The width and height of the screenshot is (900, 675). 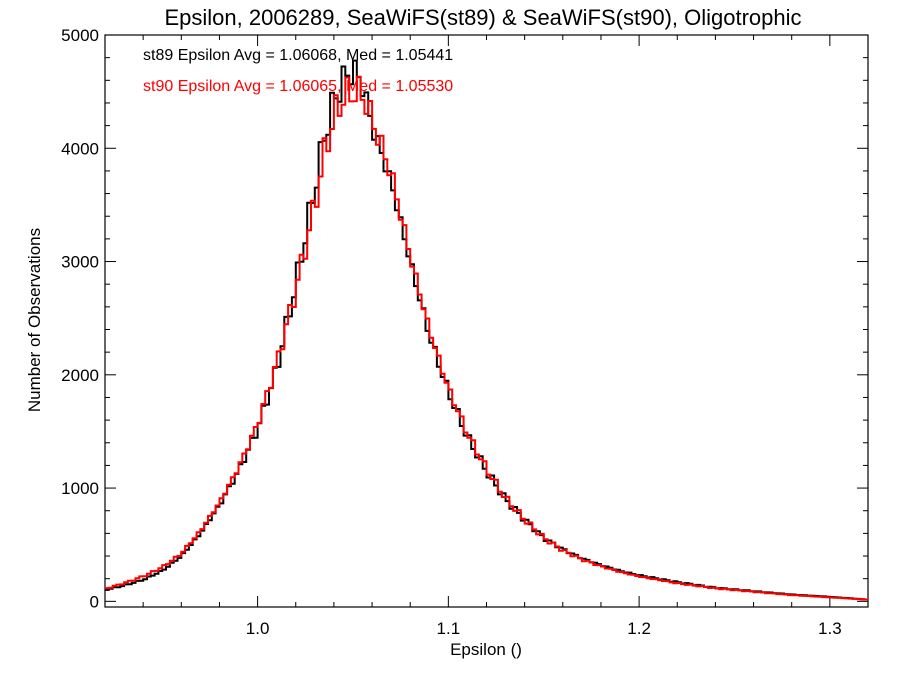 What do you see at coordinates (80, 35) in the screenshot?
I see `y-tick-label: 5000` at bounding box center [80, 35].